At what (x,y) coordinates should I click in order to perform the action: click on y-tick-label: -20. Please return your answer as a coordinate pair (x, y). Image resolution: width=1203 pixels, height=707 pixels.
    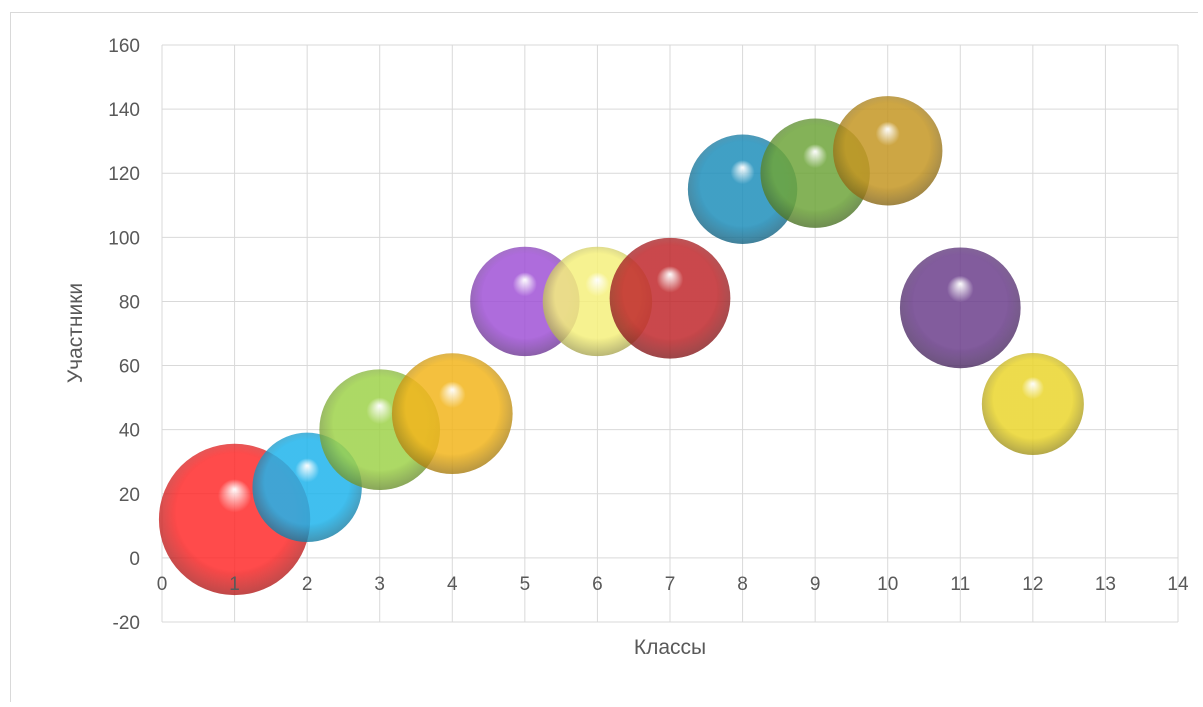
    Looking at the image, I should click on (126, 623).